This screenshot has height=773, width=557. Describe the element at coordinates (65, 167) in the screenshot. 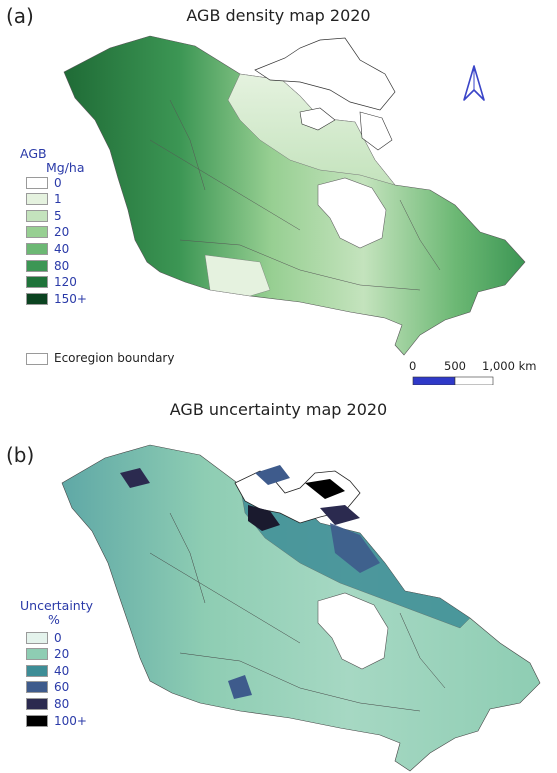

I see `agb-legend-unit: Mg/ha` at that location.